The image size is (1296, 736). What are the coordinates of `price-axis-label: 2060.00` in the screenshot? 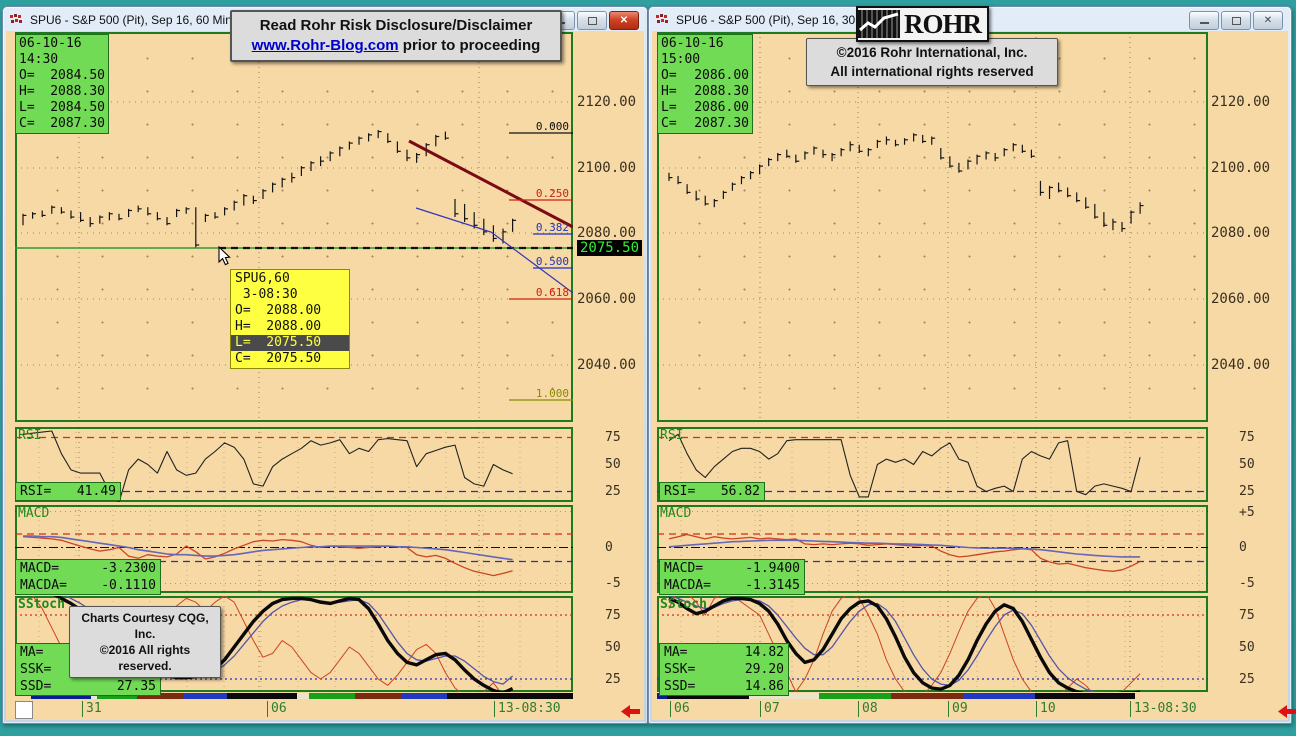 It's located at (607, 299).